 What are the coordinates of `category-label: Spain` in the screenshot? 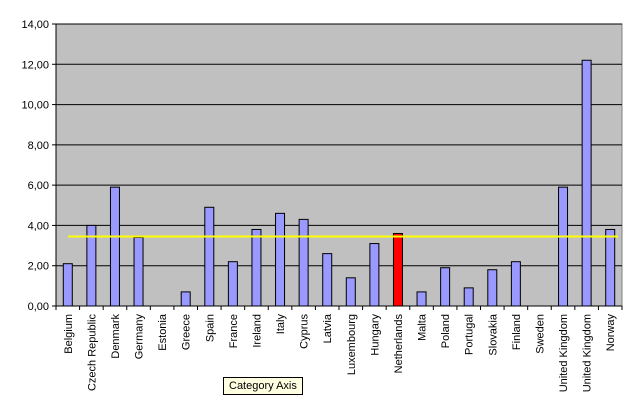 It's located at (210, 328).